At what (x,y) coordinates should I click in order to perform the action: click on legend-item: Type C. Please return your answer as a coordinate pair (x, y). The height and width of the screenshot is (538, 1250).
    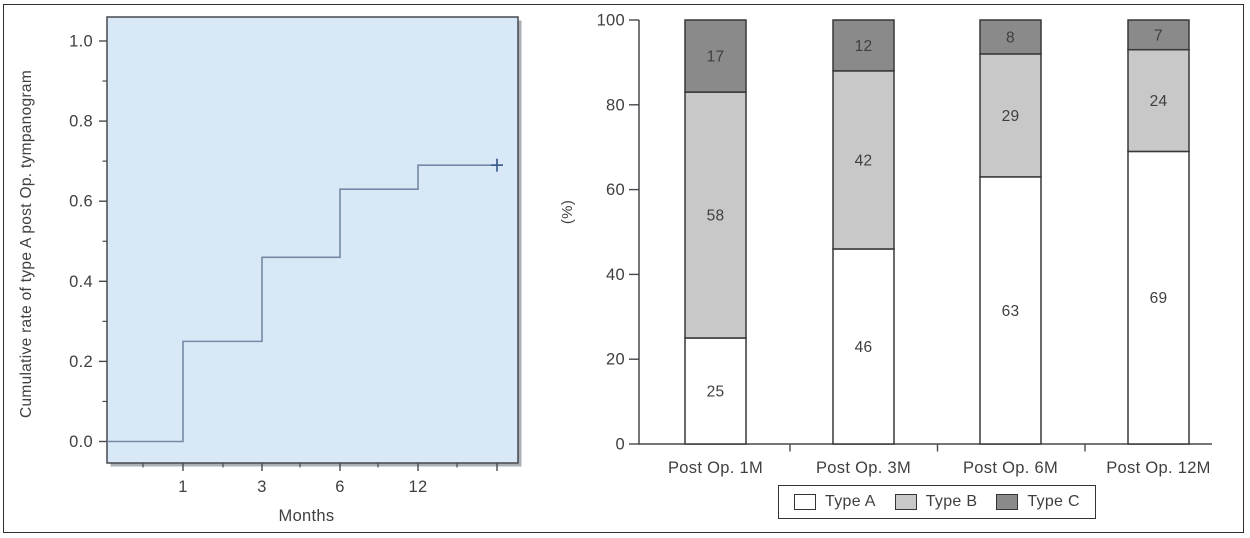
    Looking at the image, I should click on (1038, 502).